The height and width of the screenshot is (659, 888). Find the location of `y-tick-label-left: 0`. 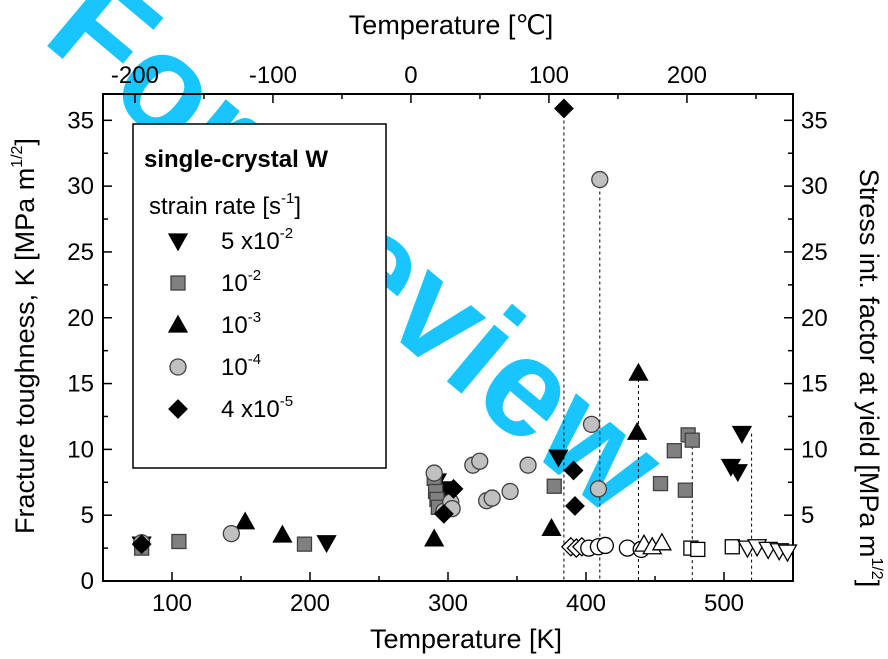

y-tick-label-left: 0 is located at coordinates (87, 581).